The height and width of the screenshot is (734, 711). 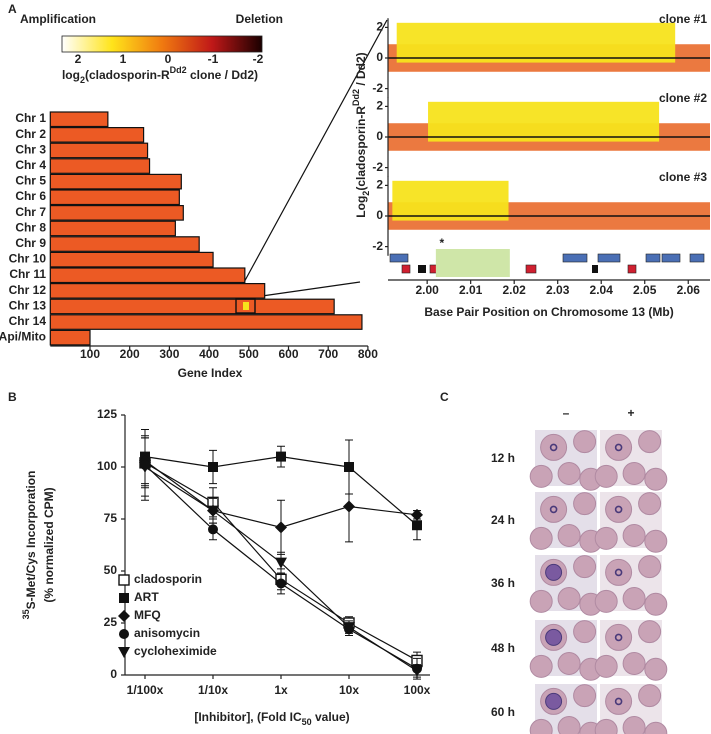 What do you see at coordinates (683, 98) in the screenshot?
I see `panel-title: clone #2` at bounding box center [683, 98].